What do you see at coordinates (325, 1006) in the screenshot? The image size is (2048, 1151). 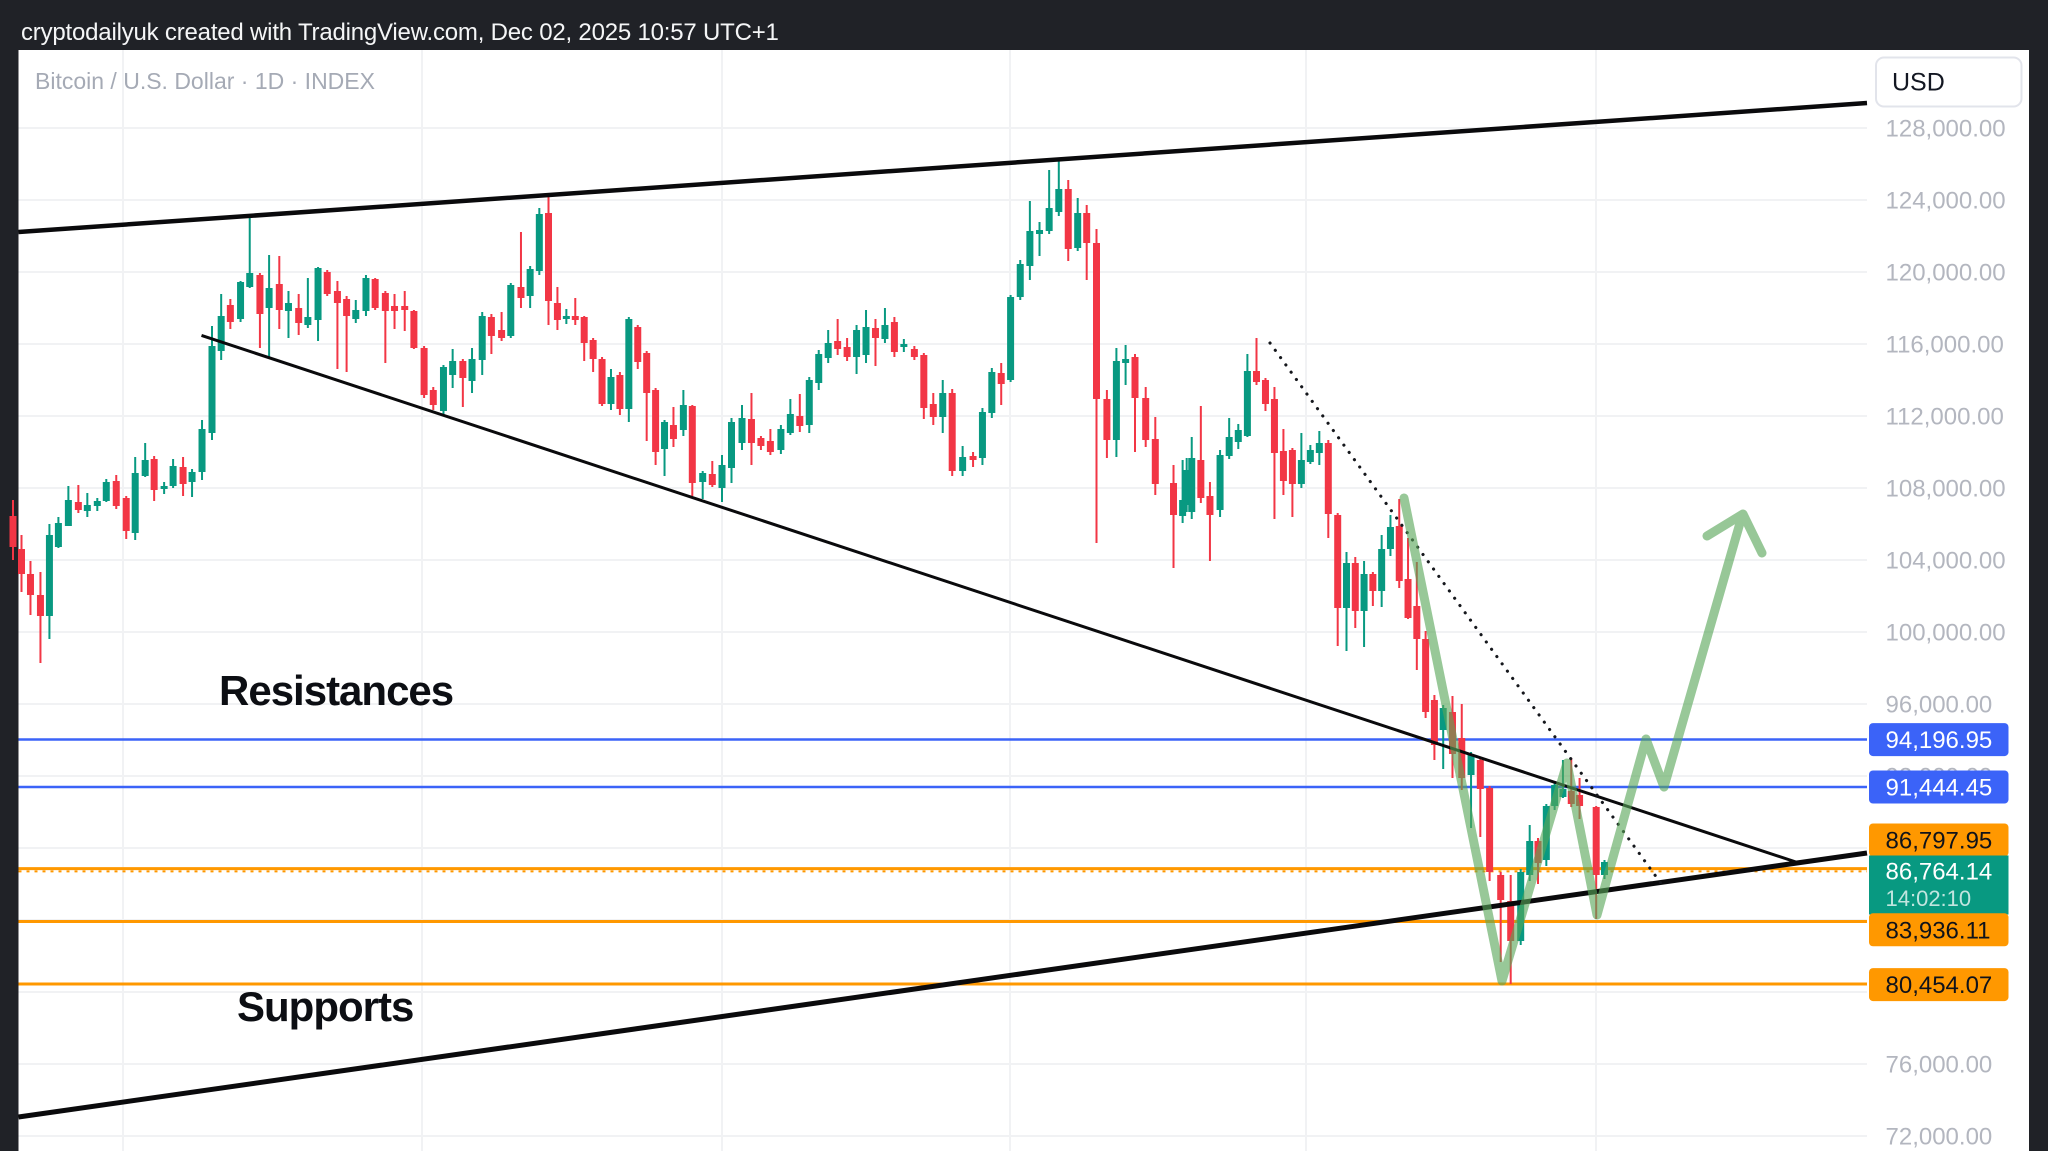 I see `svg-text: Supports` at bounding box center [325, 1006].